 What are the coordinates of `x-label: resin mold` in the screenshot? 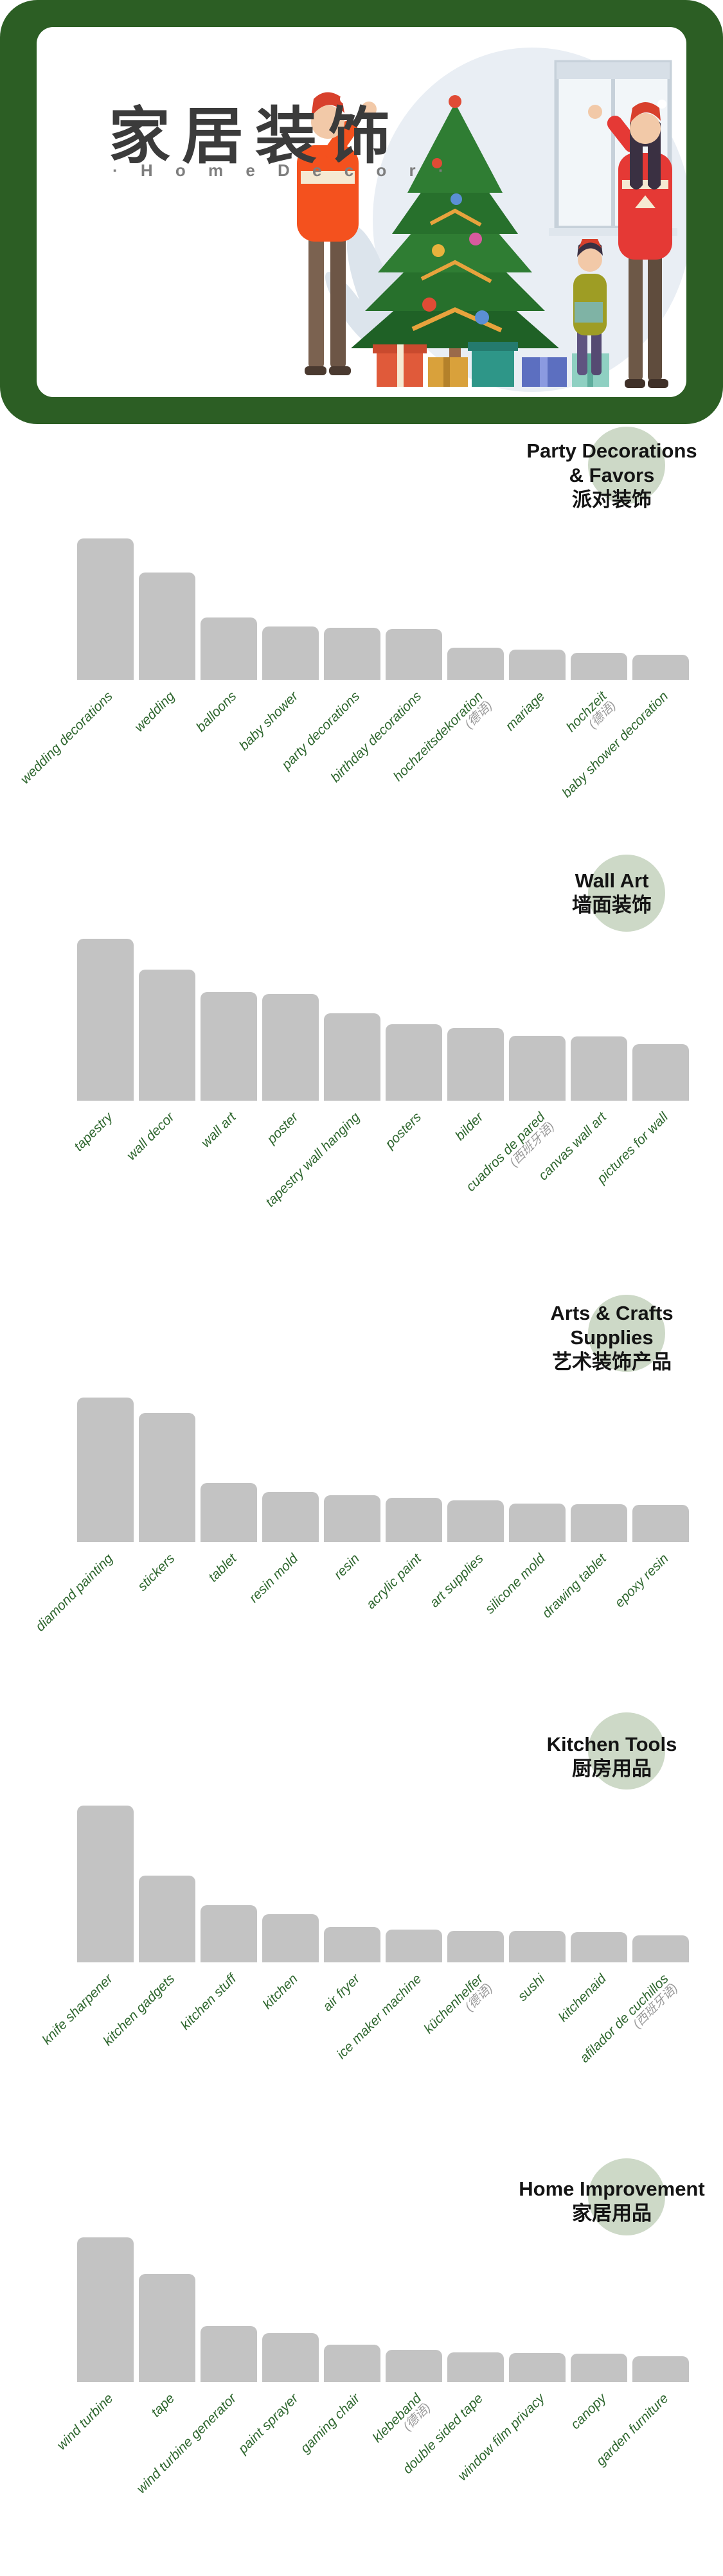 It's located at (161, 1578).